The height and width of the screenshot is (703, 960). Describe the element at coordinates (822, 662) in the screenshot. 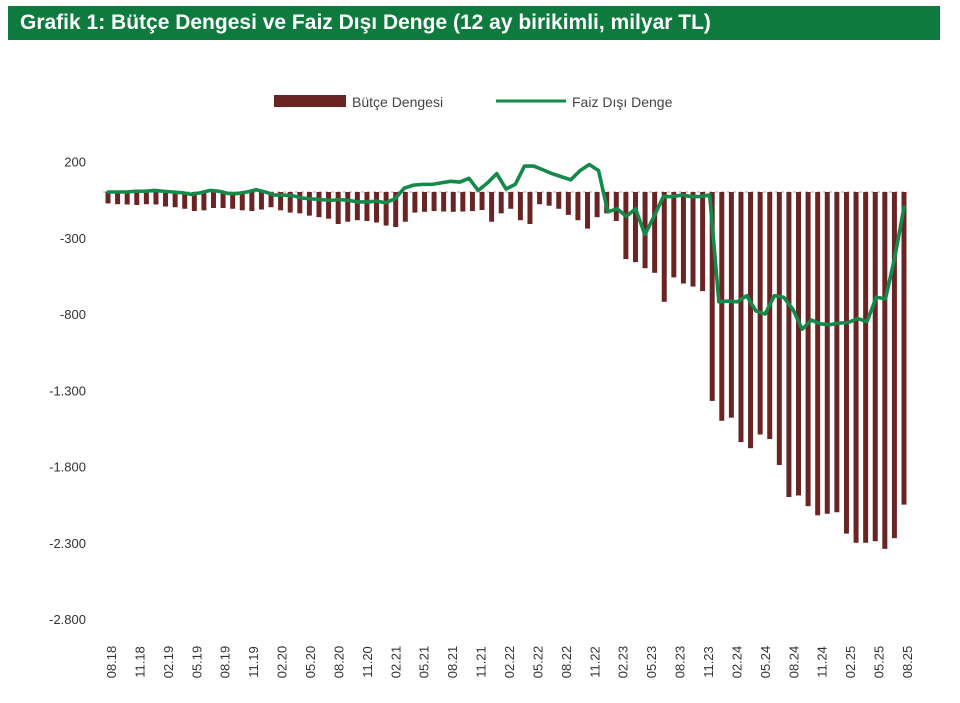

I see `x-tick-label: 11.24` at that location.